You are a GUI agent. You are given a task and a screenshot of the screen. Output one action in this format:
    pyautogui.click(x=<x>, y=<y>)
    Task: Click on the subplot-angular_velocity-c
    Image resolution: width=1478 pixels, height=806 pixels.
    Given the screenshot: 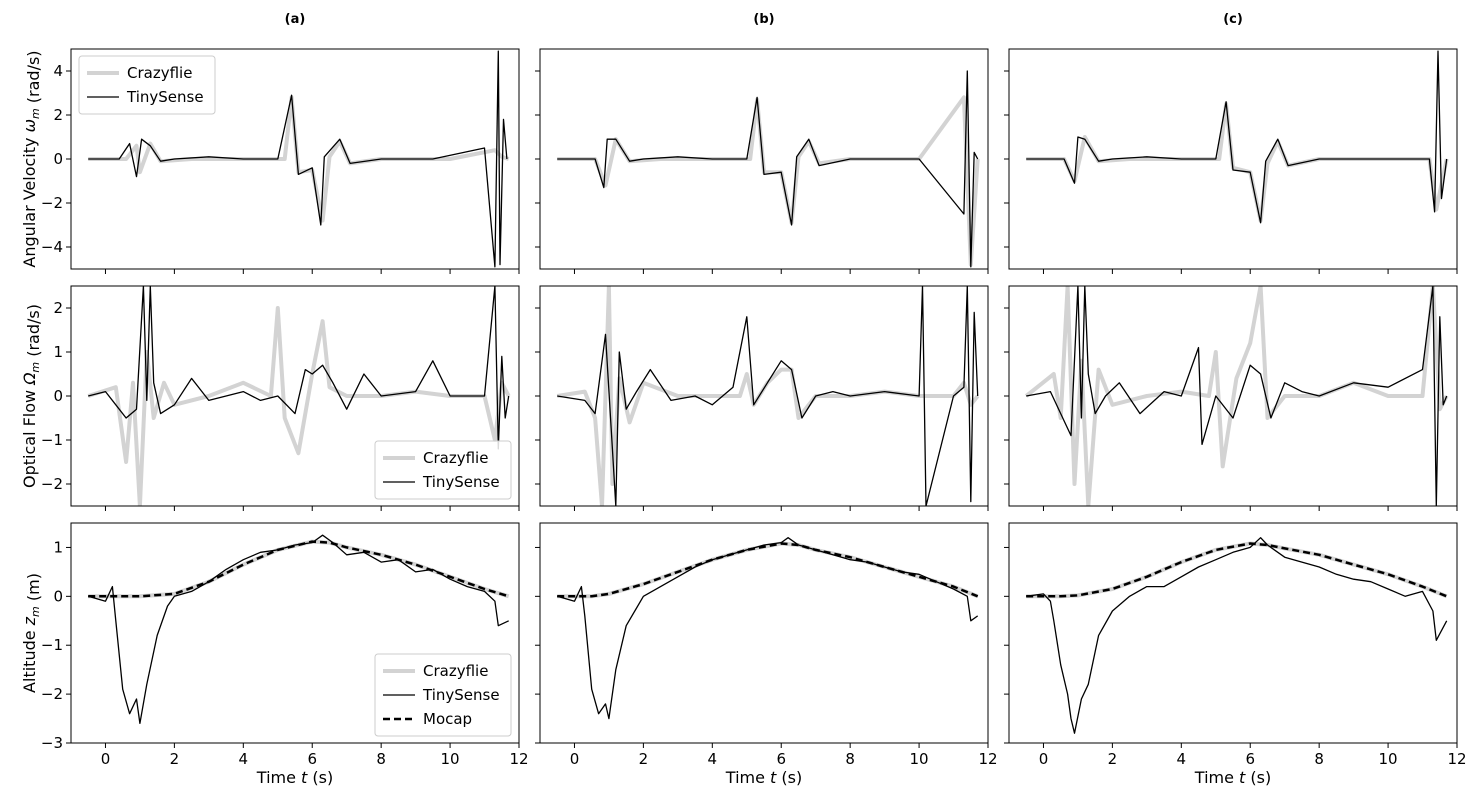 What is the action you would take?
    pyautogui.click(x=1231, y=161)
    